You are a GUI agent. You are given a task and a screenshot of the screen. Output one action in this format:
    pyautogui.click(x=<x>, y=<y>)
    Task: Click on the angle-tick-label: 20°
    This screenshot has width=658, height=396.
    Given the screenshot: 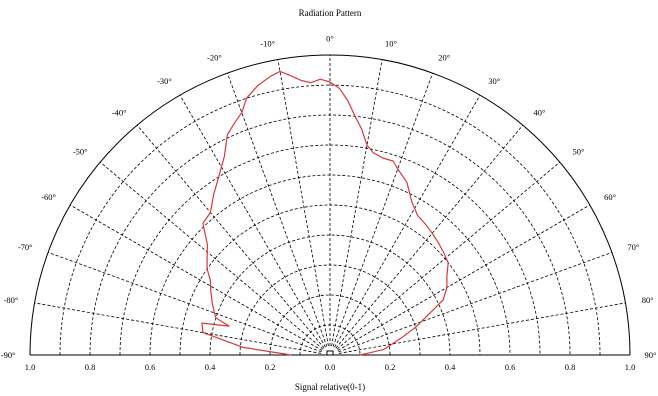 What is the action you would take?
    pyautogui.click(x=444, y=58)
    